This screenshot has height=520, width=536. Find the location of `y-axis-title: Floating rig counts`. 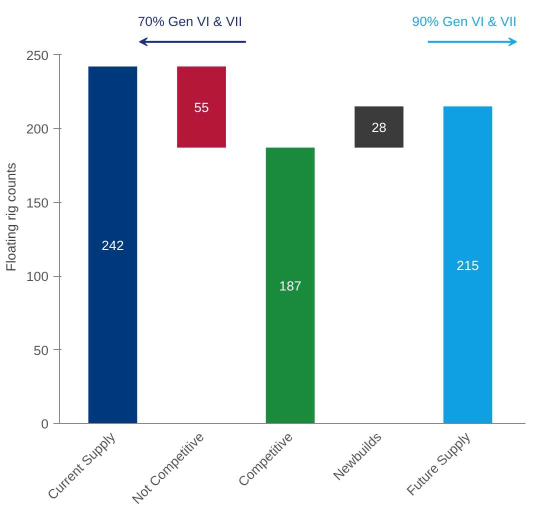

y-axis-title: Floating rig counts is located at coordinates (10, 217).